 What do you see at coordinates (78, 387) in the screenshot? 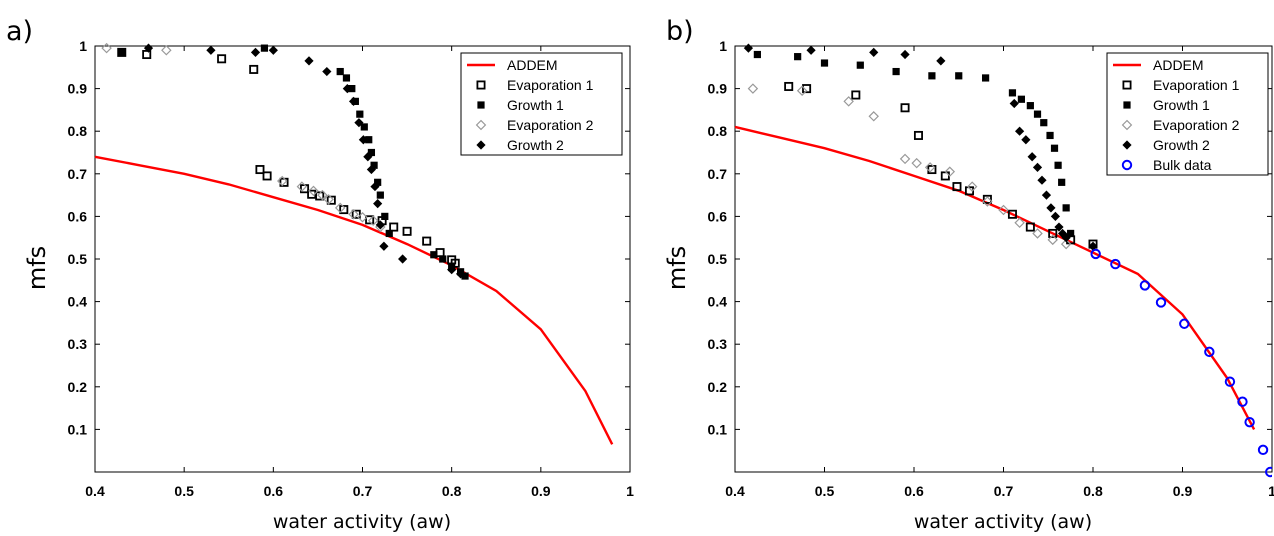
I see `panel-a-y-tick-label: 0.2` at bounding box center [78, 387].